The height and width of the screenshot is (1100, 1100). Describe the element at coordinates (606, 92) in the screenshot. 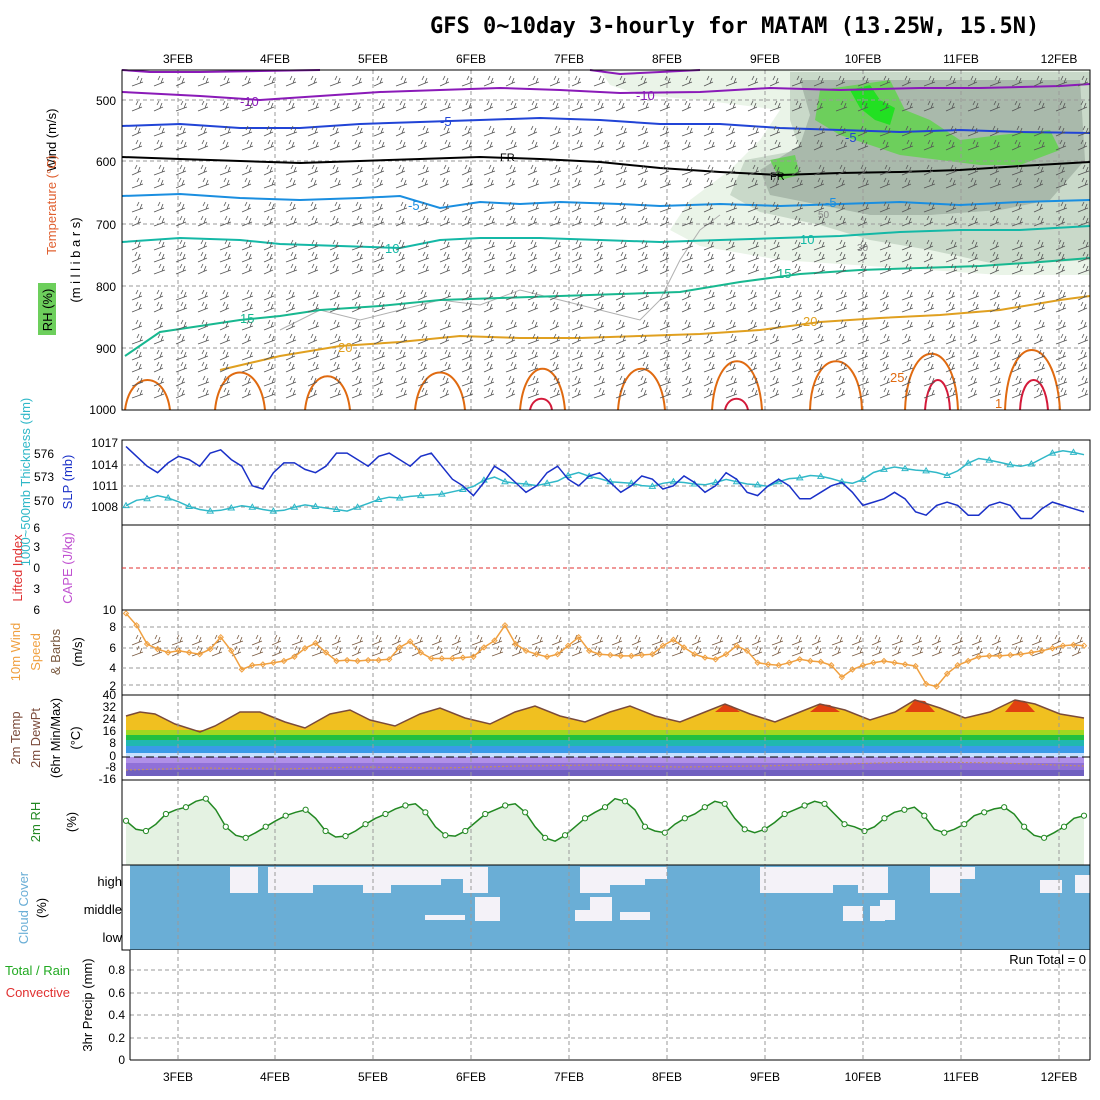

I see `temp-contour-m10` at that location.